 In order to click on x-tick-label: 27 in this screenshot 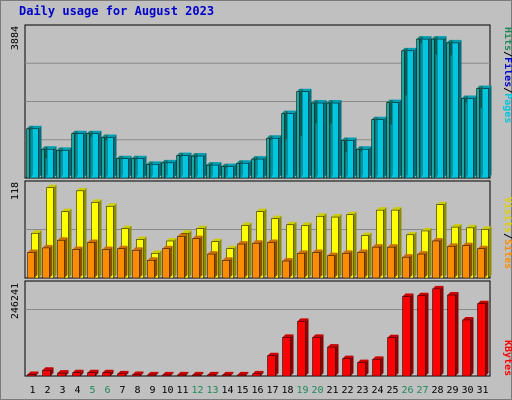, I will do `click(422, 390)`.